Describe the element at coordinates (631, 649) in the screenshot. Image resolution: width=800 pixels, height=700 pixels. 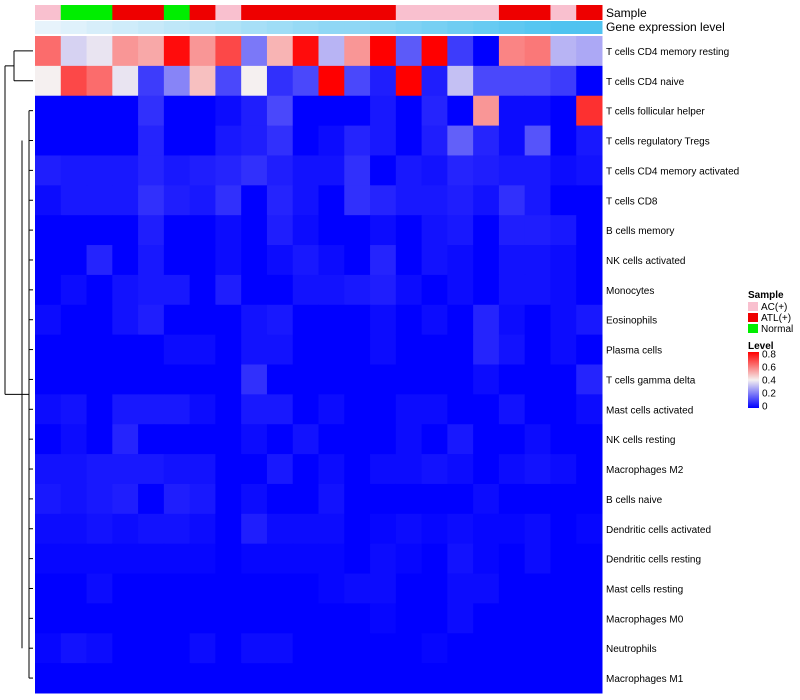
I see `row-label: Neutrophils` at that location.